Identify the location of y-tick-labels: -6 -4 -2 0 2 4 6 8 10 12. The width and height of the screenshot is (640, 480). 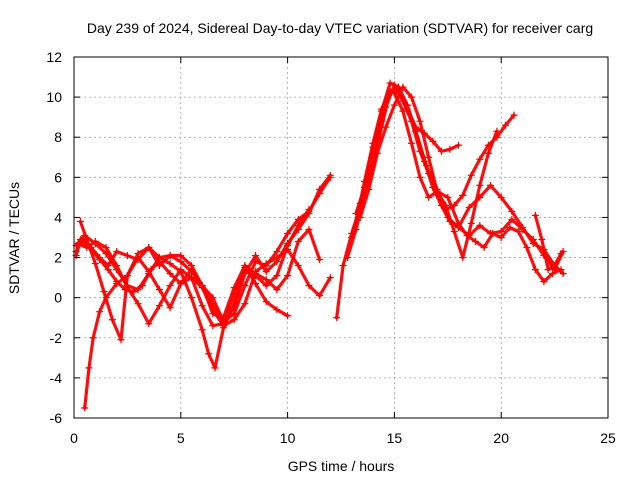
(54, 237).